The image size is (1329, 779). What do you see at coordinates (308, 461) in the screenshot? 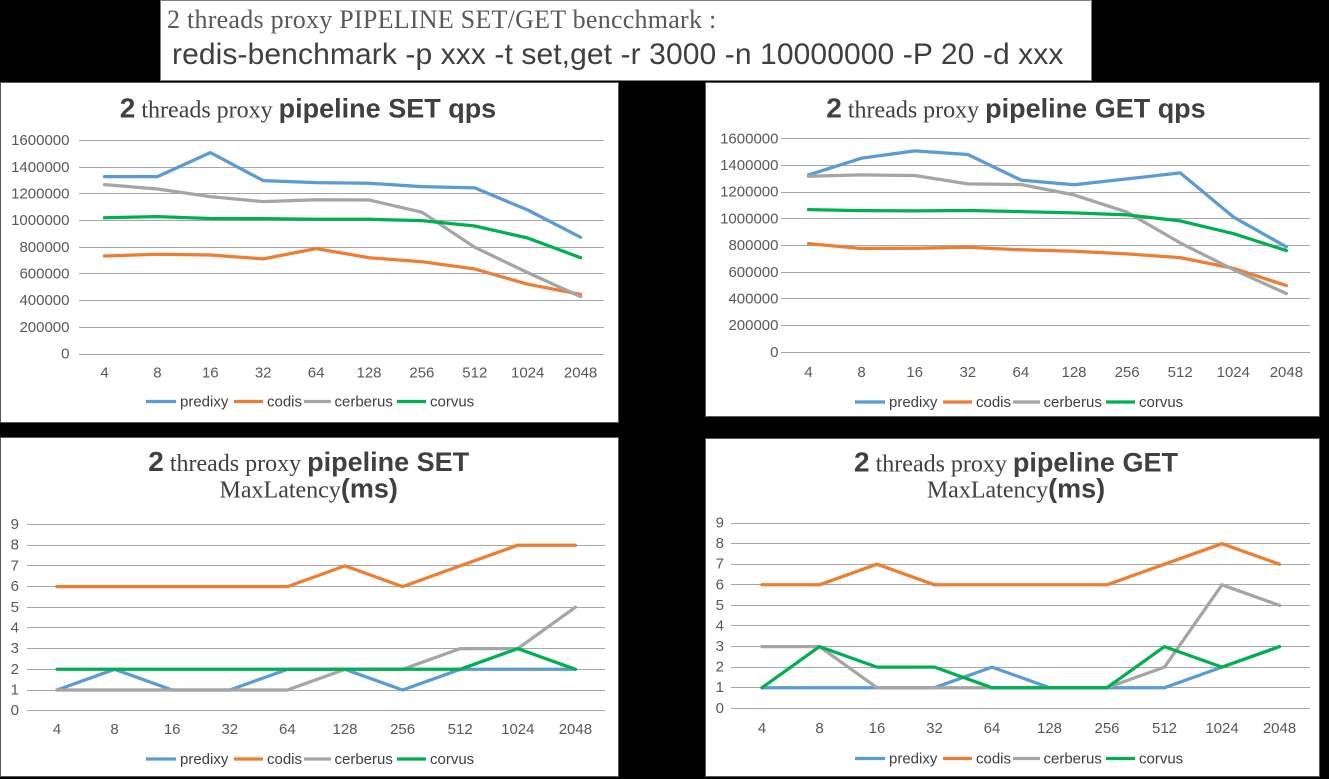
I see `svg-text: 2 threads proxy pipeline SET` at bounding box center [308, 461].